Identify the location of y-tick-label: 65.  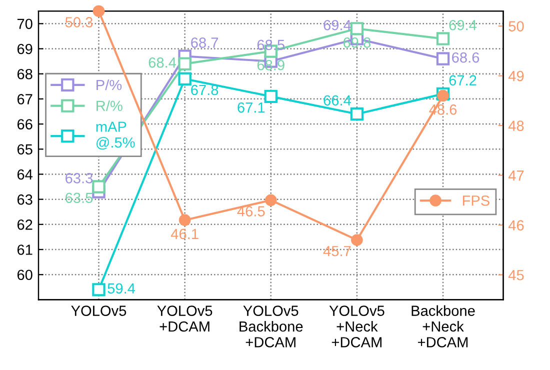
(24, 149).